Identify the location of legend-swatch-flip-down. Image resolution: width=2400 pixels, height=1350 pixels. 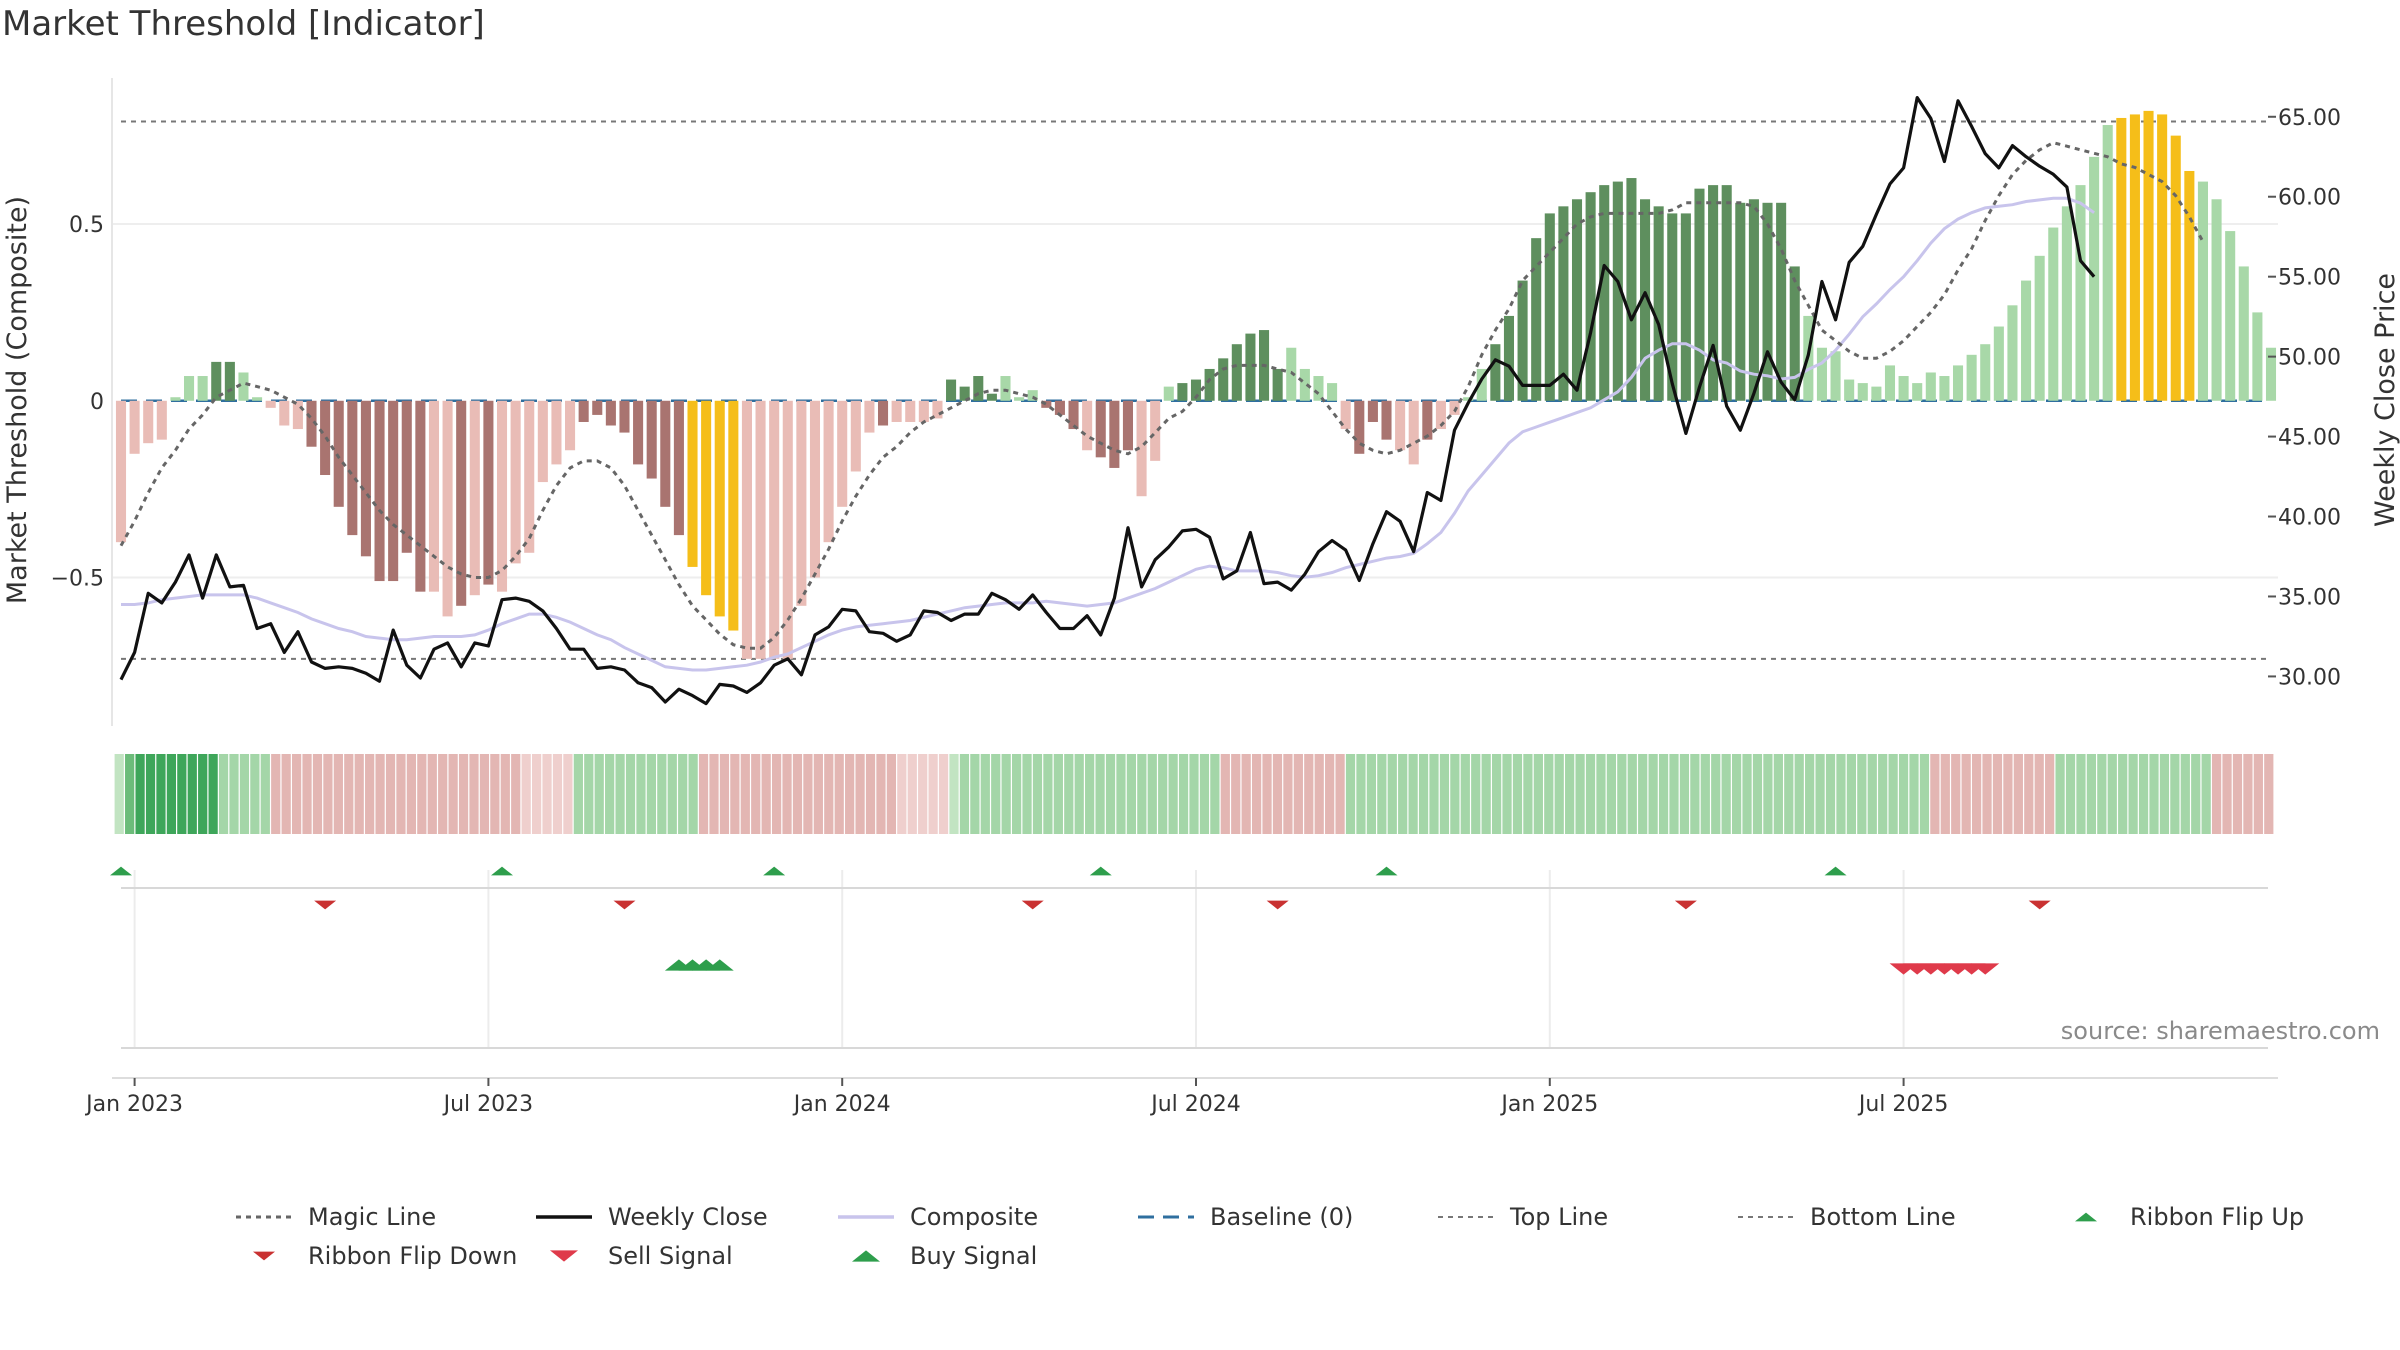
(264, 1256).